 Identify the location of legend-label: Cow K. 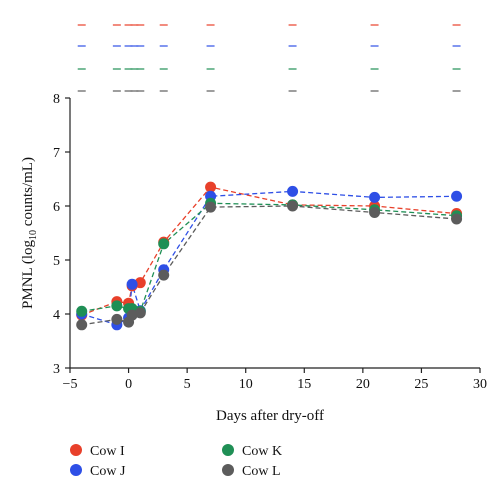
(262, 451).